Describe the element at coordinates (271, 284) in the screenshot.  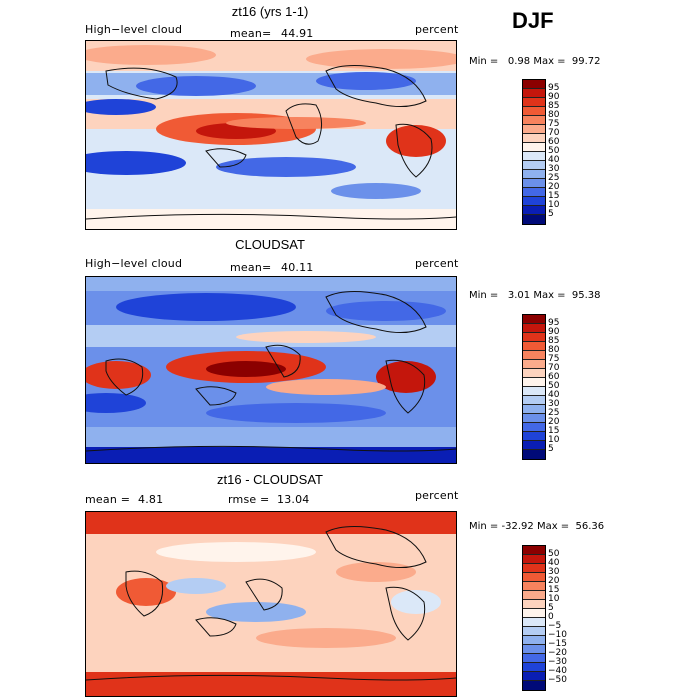
I see `panel2-field-arctic` at that location.